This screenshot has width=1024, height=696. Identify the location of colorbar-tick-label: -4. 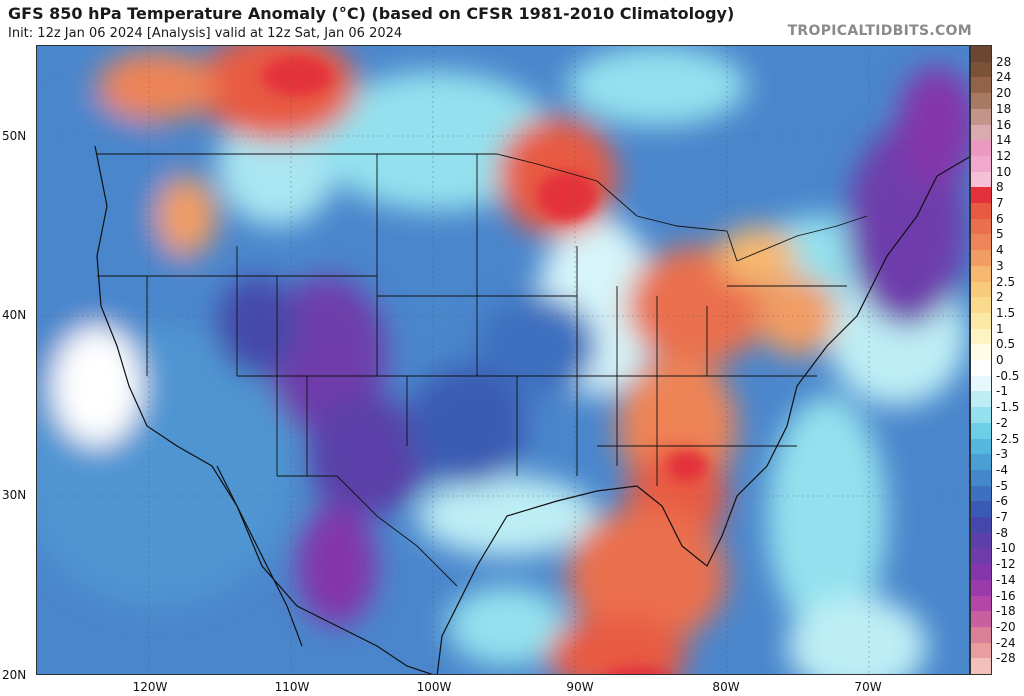
(1002, 469).